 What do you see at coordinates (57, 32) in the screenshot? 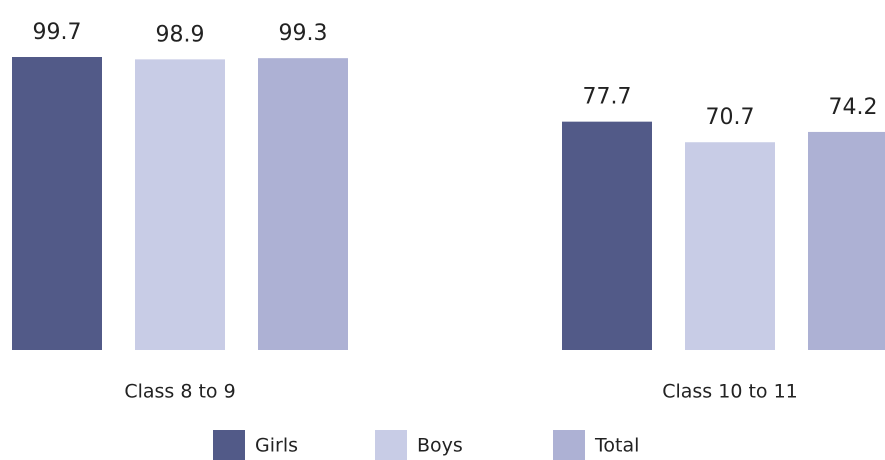
I see `value-label: 99.7` at bounding box center [57, 32].